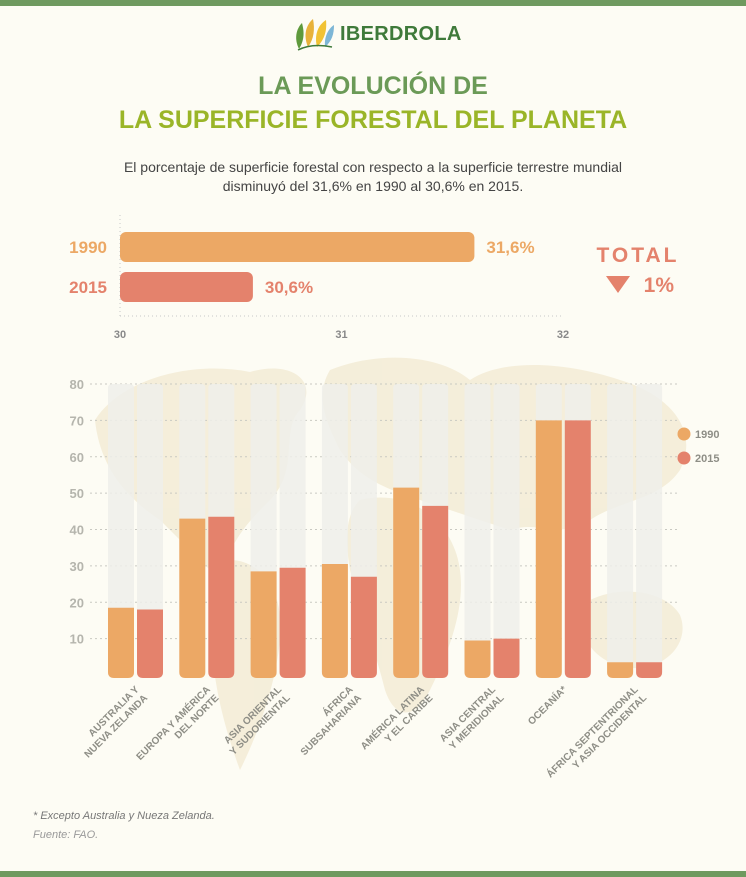 The height and width of the screenshot is (877, 746). What do you see at coordinates (120, 335) in the screenshot?
I see `hbar-tick-label: 30` at bounding box center [120, 335].